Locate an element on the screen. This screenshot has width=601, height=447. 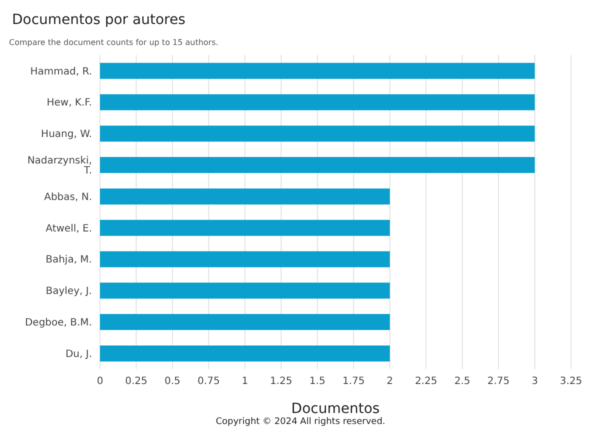
y-tick-label: Atwell, E. is located at coordinates (69, 228).